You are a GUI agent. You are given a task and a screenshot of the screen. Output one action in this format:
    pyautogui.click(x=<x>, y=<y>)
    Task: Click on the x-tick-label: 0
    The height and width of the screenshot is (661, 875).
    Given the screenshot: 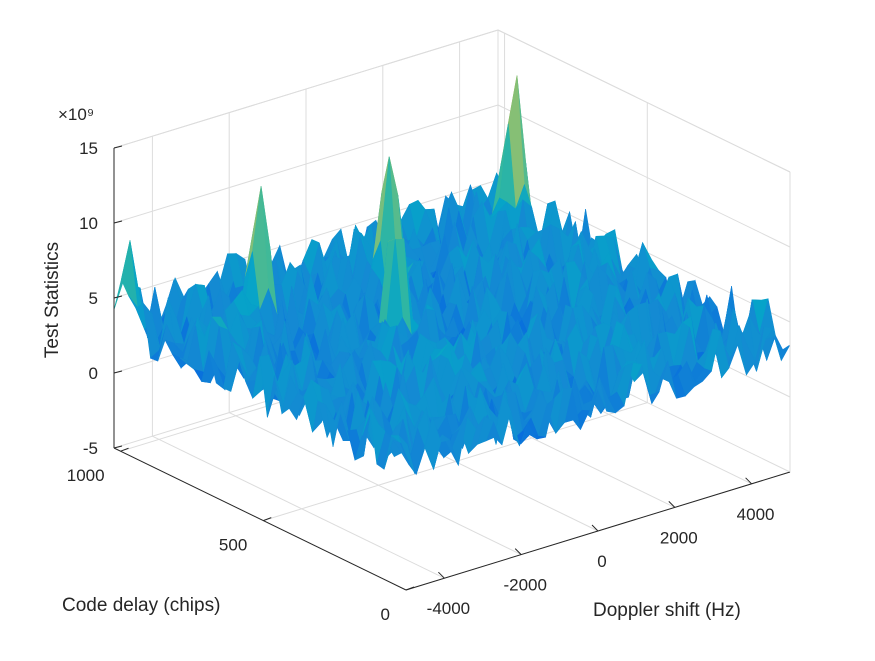 What is the action you would take?
    pyautogui.click(x=601, y=561)
    